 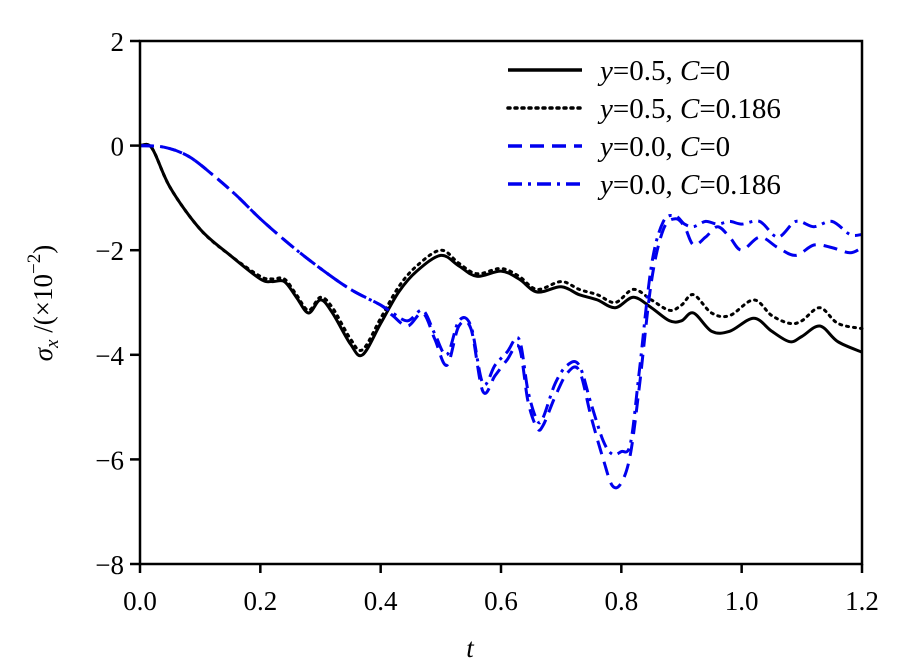 I want to click on x-tick-label: 1.2, so click(x=862, y=601).